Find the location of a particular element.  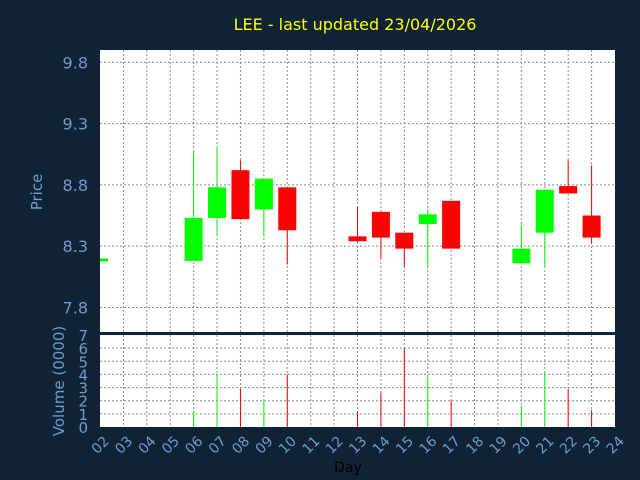

price-tick-label: 7.8 is located at coordinates (75, 307).